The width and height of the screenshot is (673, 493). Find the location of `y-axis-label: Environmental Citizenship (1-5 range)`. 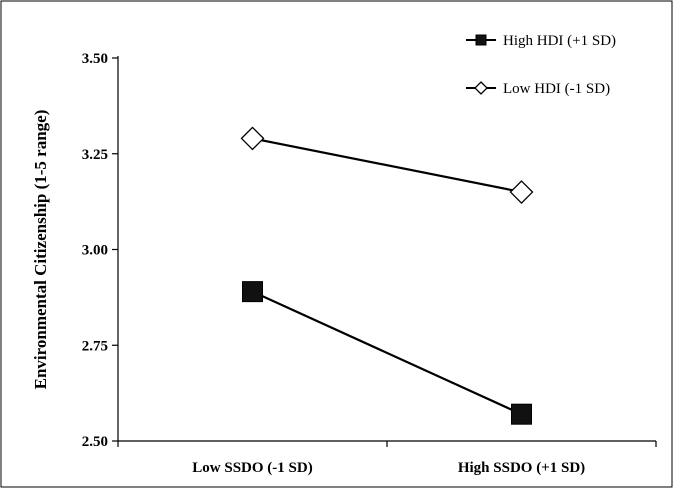

y-axis-label: Environmental Citizenship (1-5 range) is located at coordinates (40, 250).